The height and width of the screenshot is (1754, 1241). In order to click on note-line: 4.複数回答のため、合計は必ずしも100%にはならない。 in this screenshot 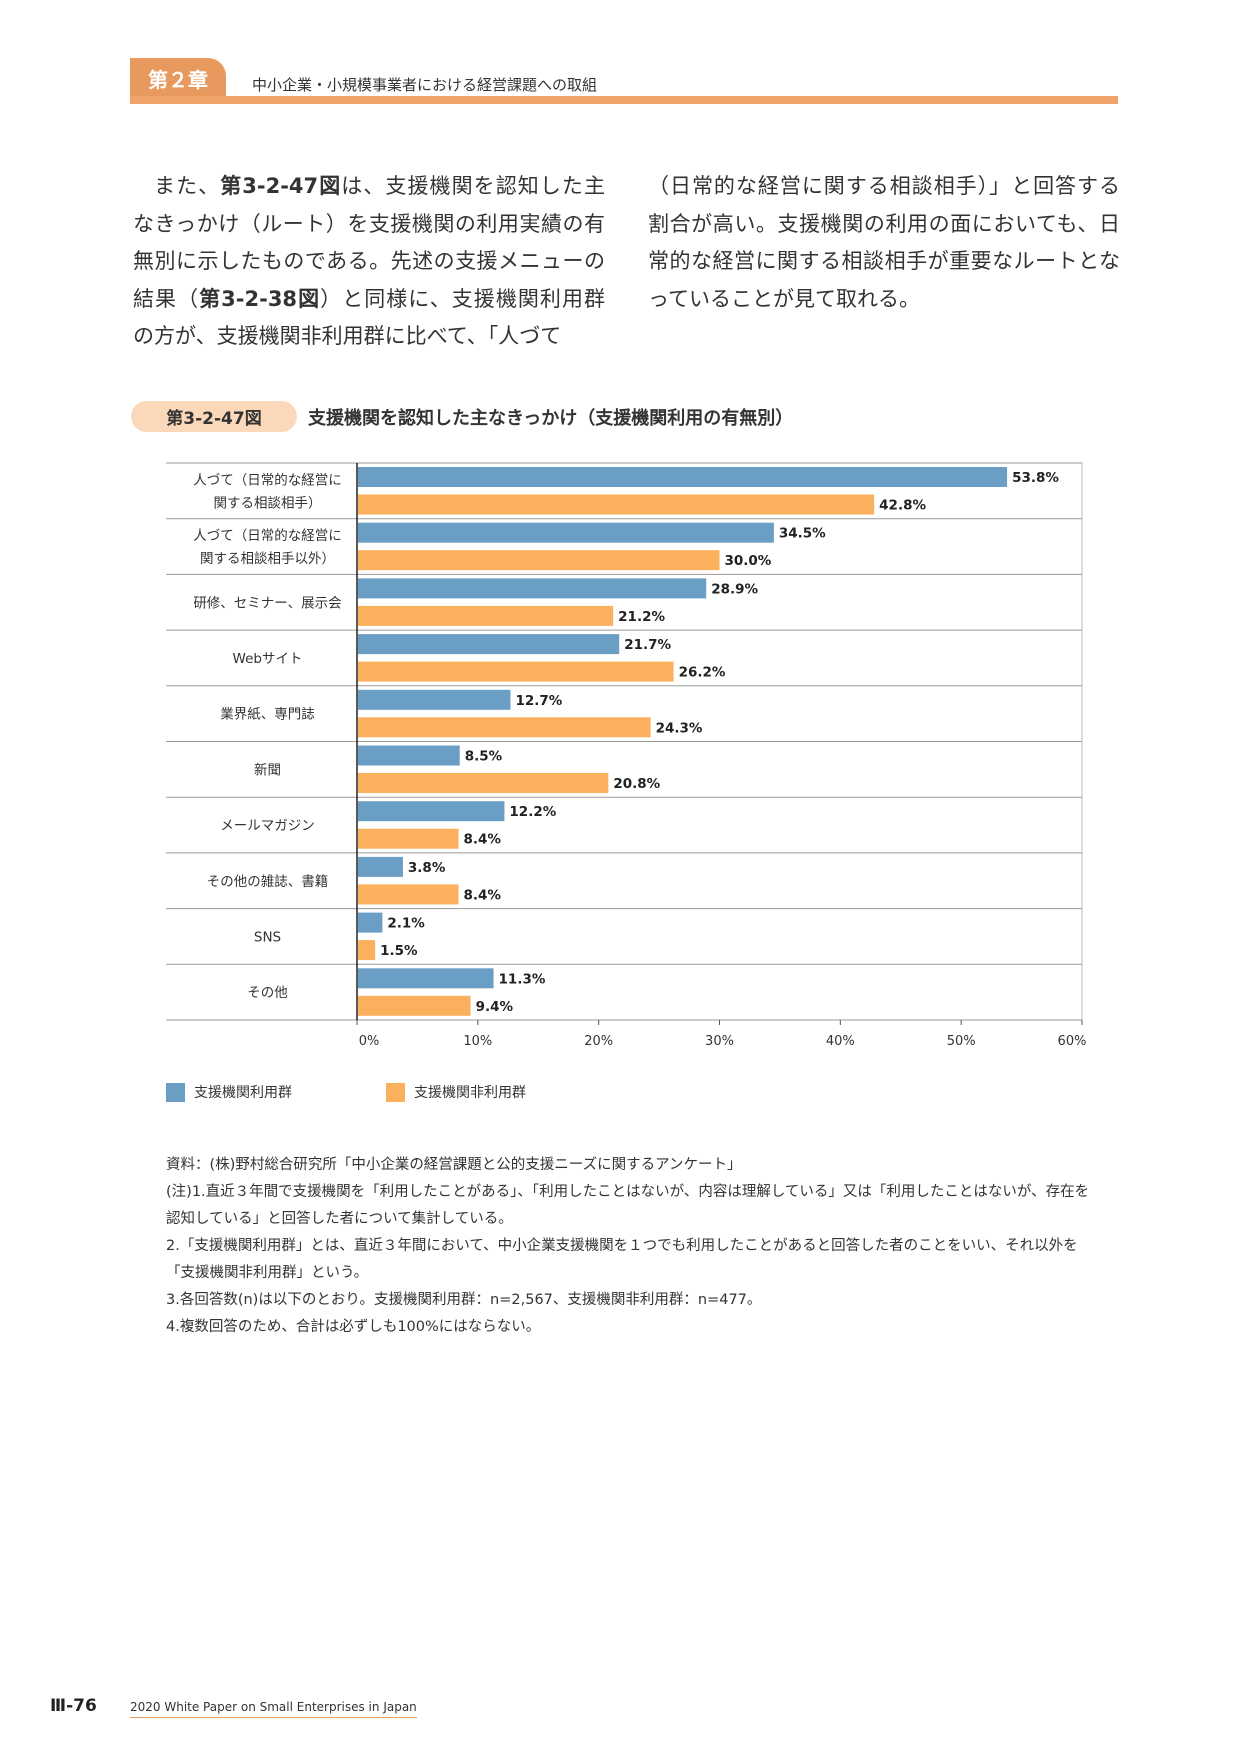, I will do `click(353, 1327)`.